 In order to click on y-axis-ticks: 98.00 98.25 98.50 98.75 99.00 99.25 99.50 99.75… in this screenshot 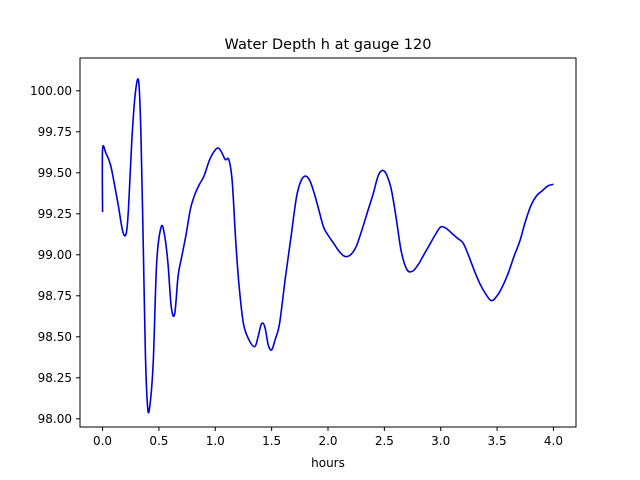, I will do `click(55, 255)`.